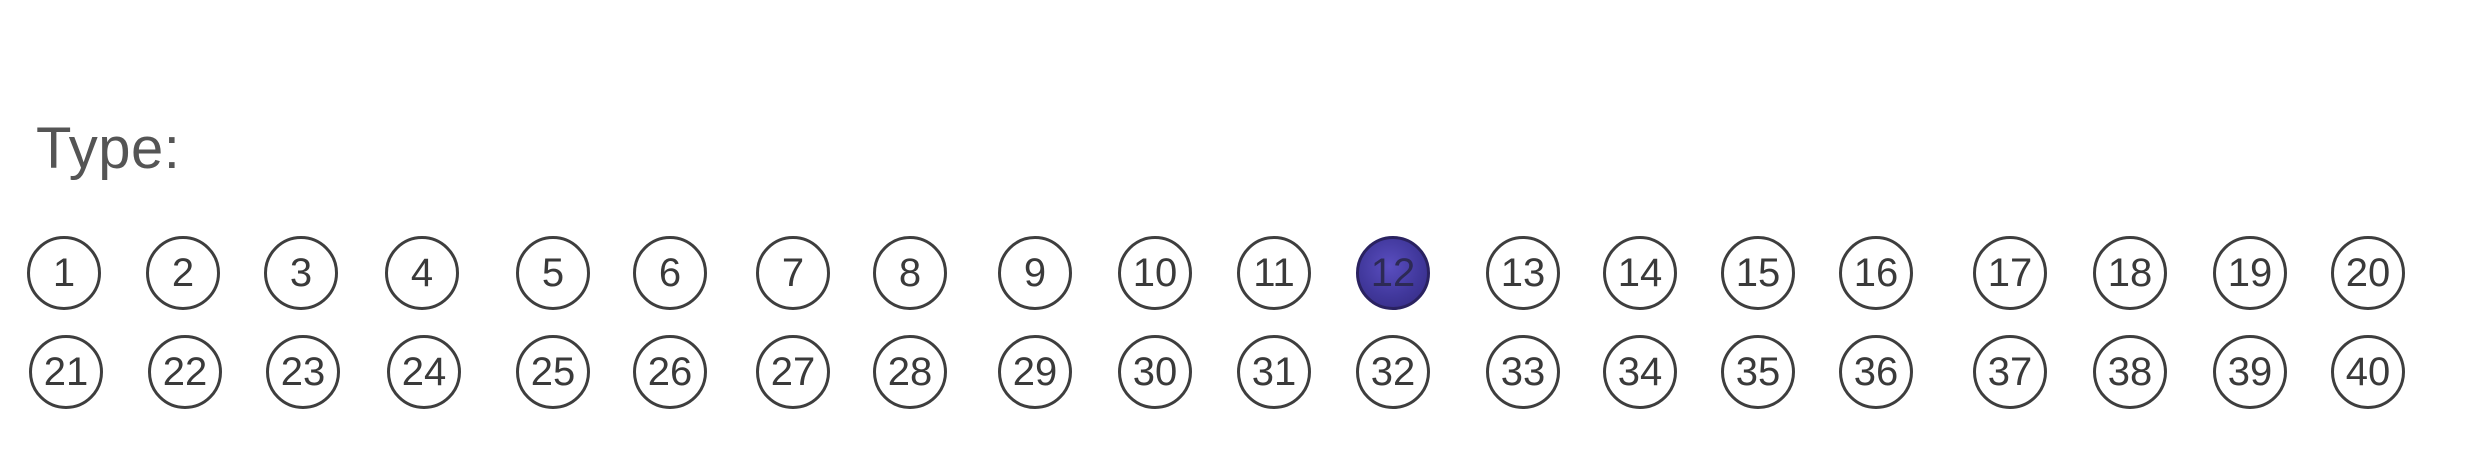 The height and width of the screenshot is (457, 2480). What do you see at coordinates (2250, 372) in the screenshot?
I see `bubble-option: 39` at bounding box center [2250, 372].